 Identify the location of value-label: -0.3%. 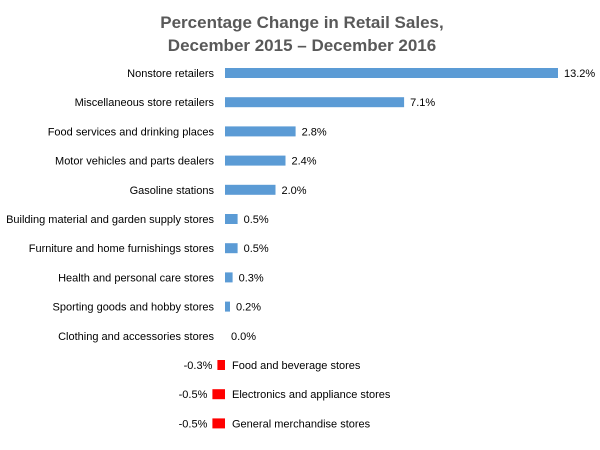
(198, 366).